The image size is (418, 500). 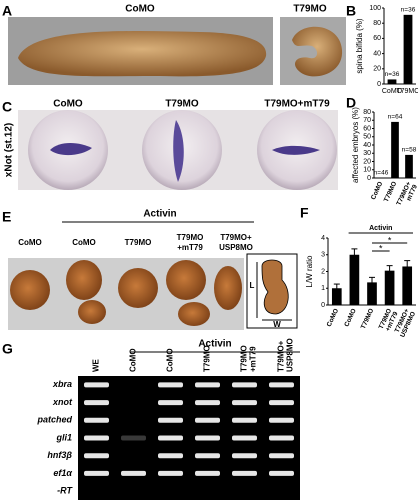 I want to click on lane-label: T79MO+mT79, so click(x=249, y=358).